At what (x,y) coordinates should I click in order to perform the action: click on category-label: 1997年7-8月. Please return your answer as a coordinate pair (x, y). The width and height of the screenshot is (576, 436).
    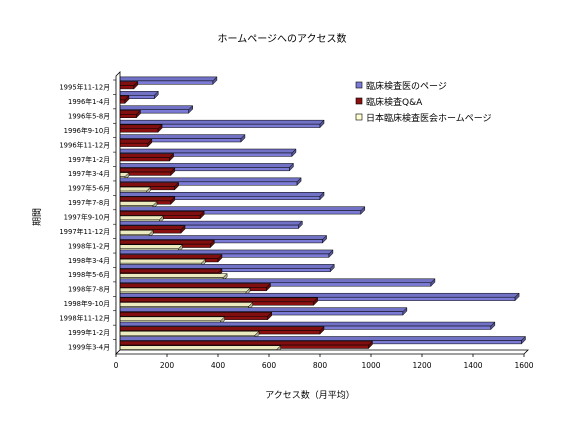
    Looking at the image, I should click on (89, 202).